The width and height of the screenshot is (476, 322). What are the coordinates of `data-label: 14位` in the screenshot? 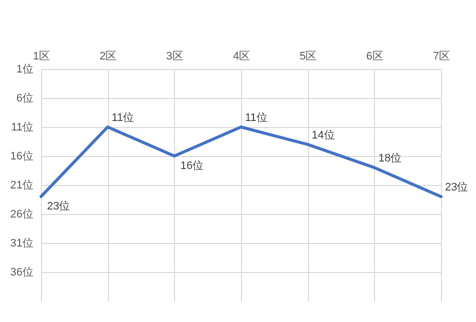 It's located at (323, 135).